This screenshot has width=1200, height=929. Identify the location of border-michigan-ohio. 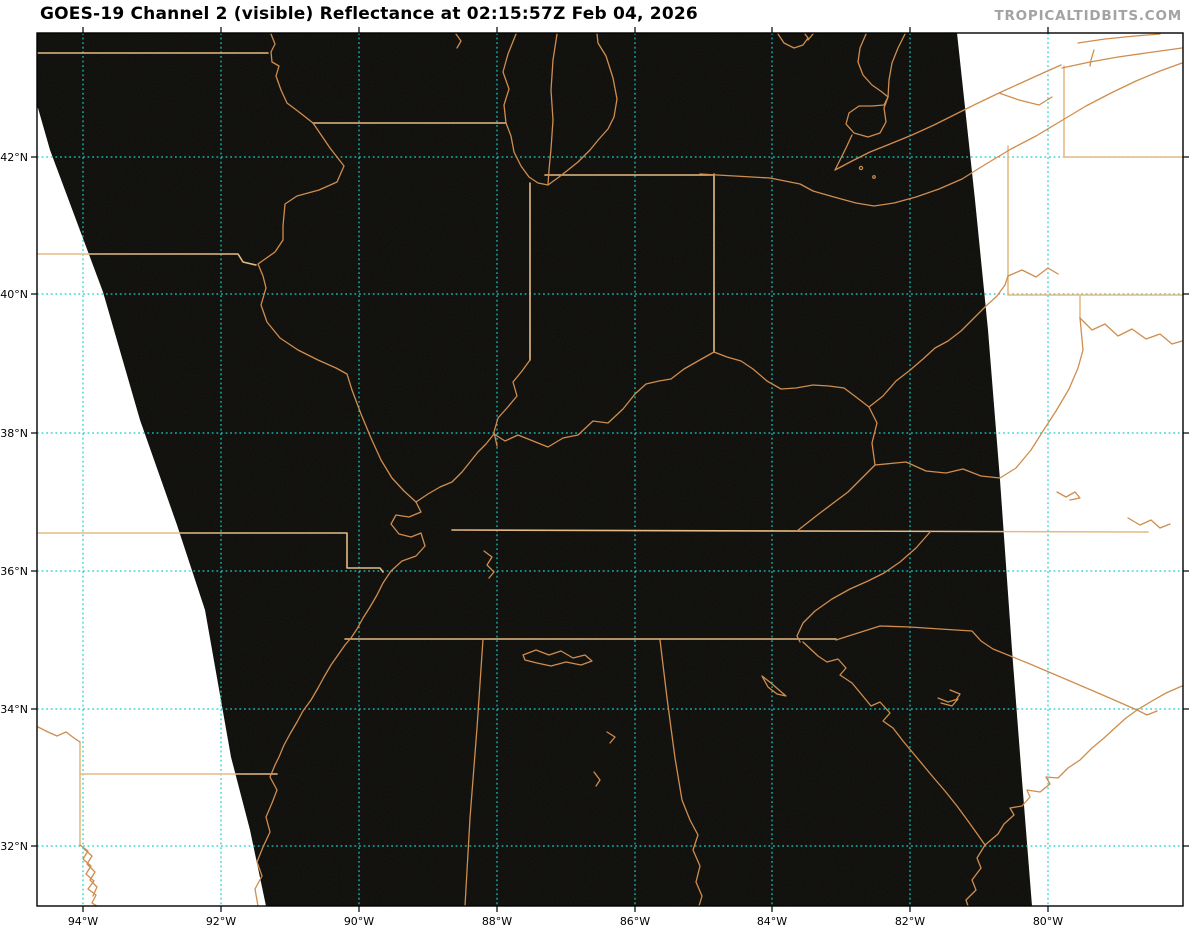
(756, 182).